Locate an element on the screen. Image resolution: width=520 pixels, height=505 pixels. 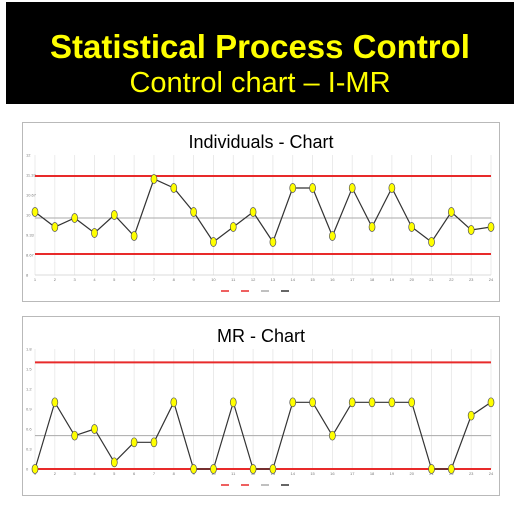
mr-x-tick-label: 15 is located at coordinates (312, 473).